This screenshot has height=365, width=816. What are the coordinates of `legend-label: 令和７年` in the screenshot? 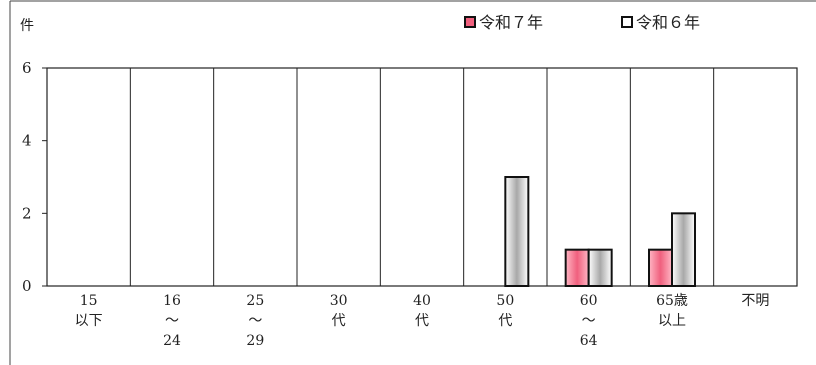 It's located at (511, 22).